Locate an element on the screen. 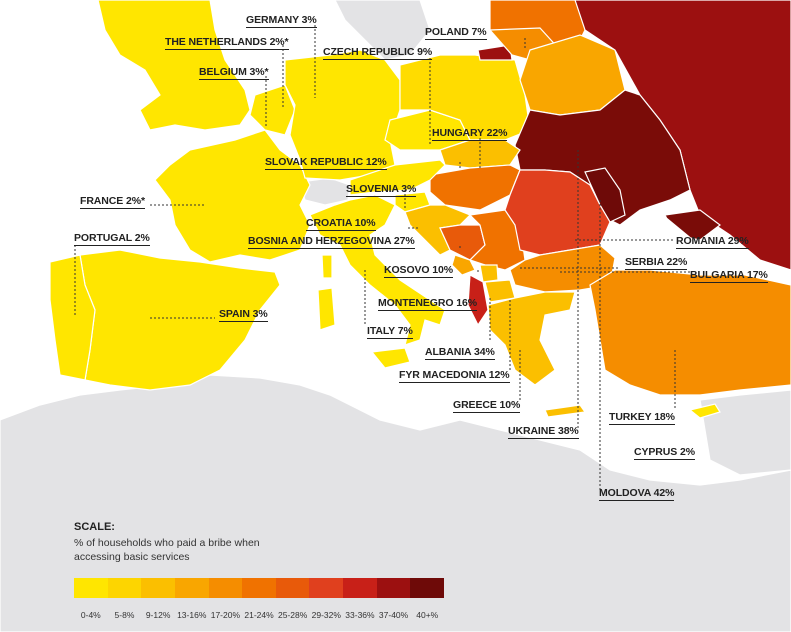 The image size is (791, 632). label-france: FRANCE 2%* is located at coordinates (112, 202).